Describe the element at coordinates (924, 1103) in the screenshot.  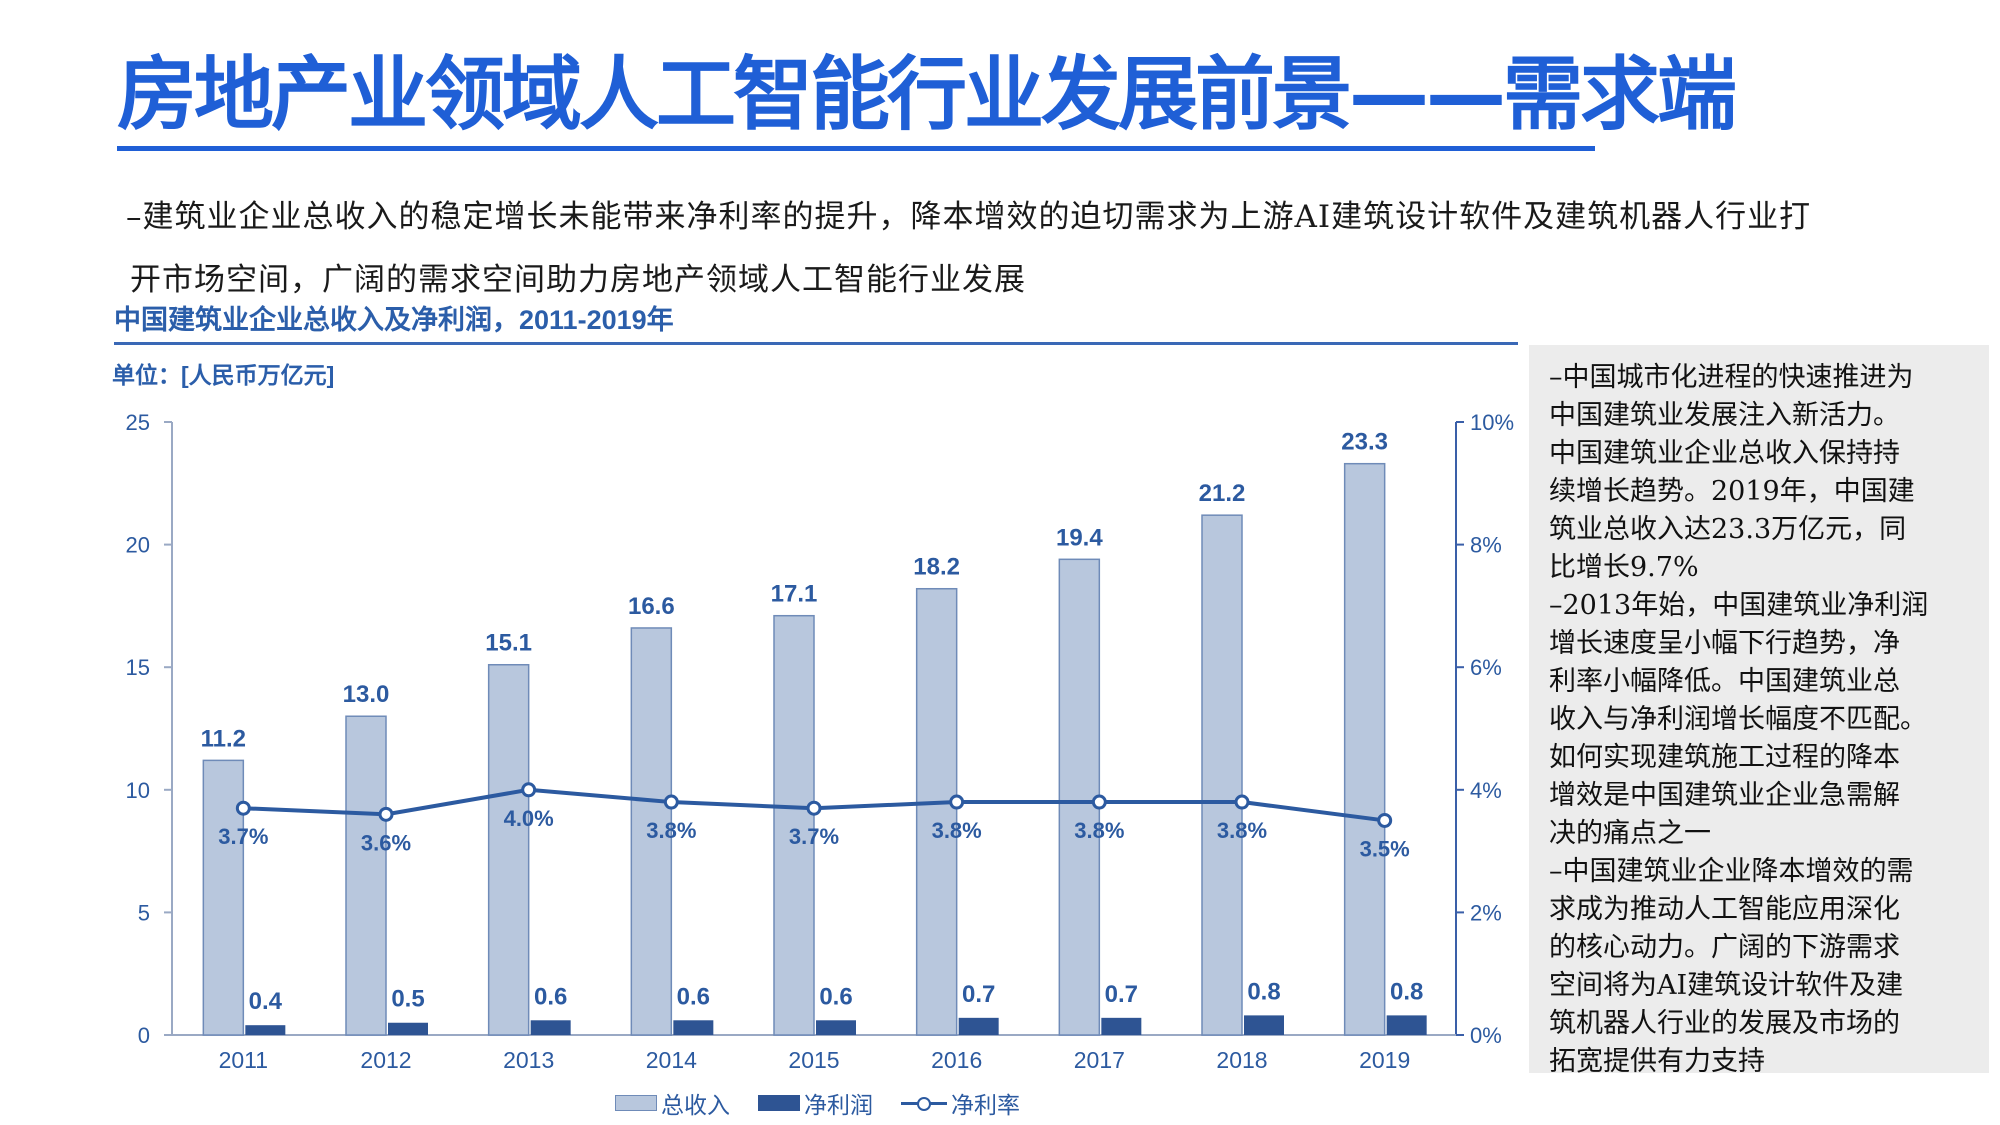
I see `legend-swatch-margin` at that location.